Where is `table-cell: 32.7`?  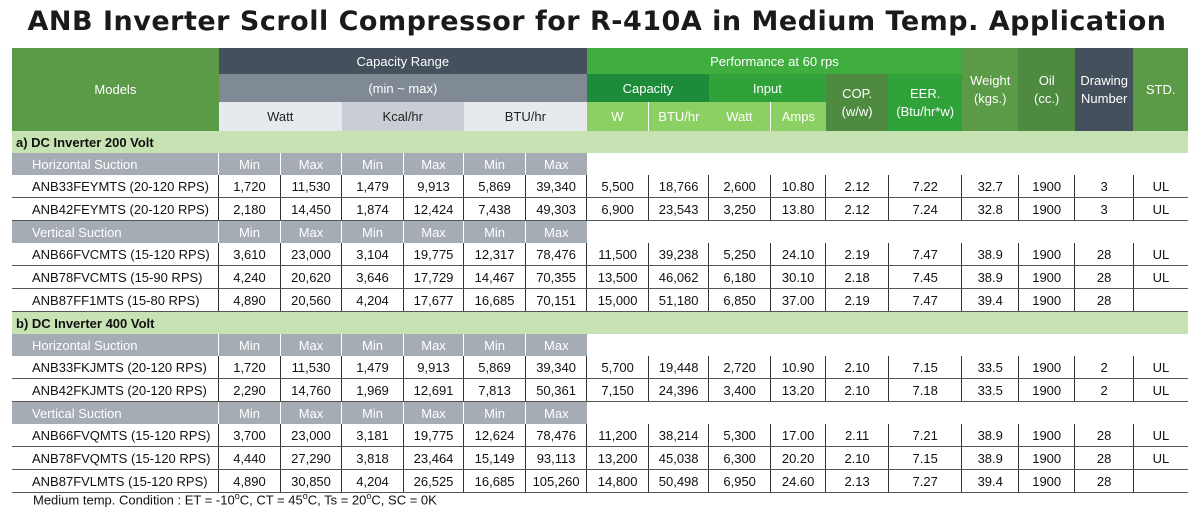
table-cell: 32.7 is located at coordinates (990, 186).